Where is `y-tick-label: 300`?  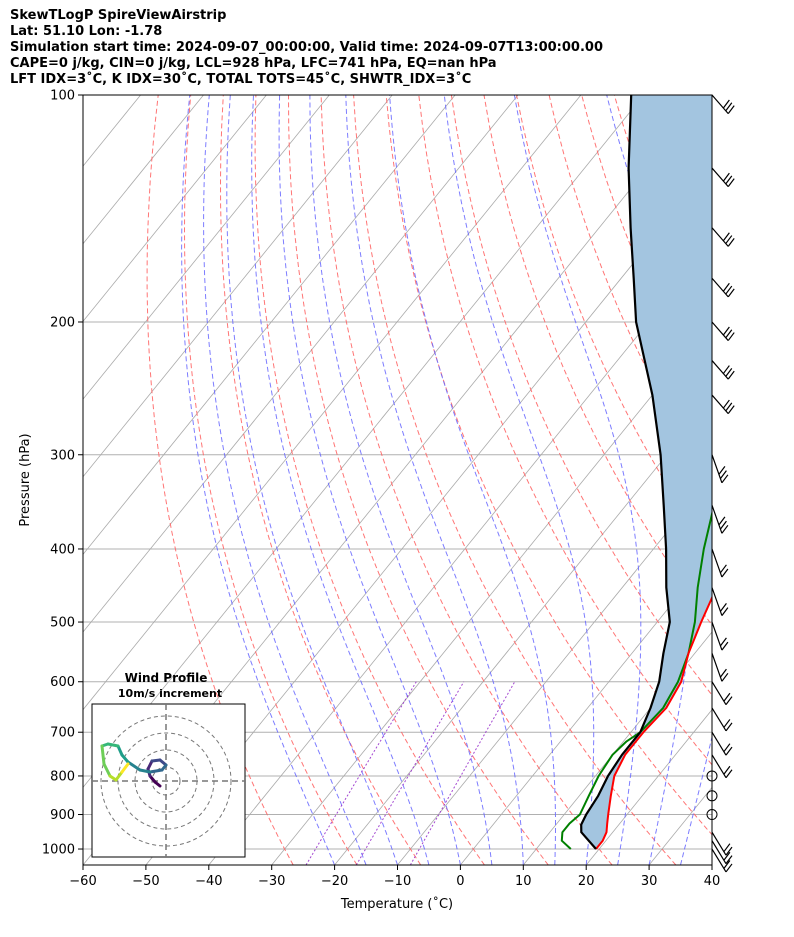
y-tick-label: 300 is located at coordinates (62, 455).